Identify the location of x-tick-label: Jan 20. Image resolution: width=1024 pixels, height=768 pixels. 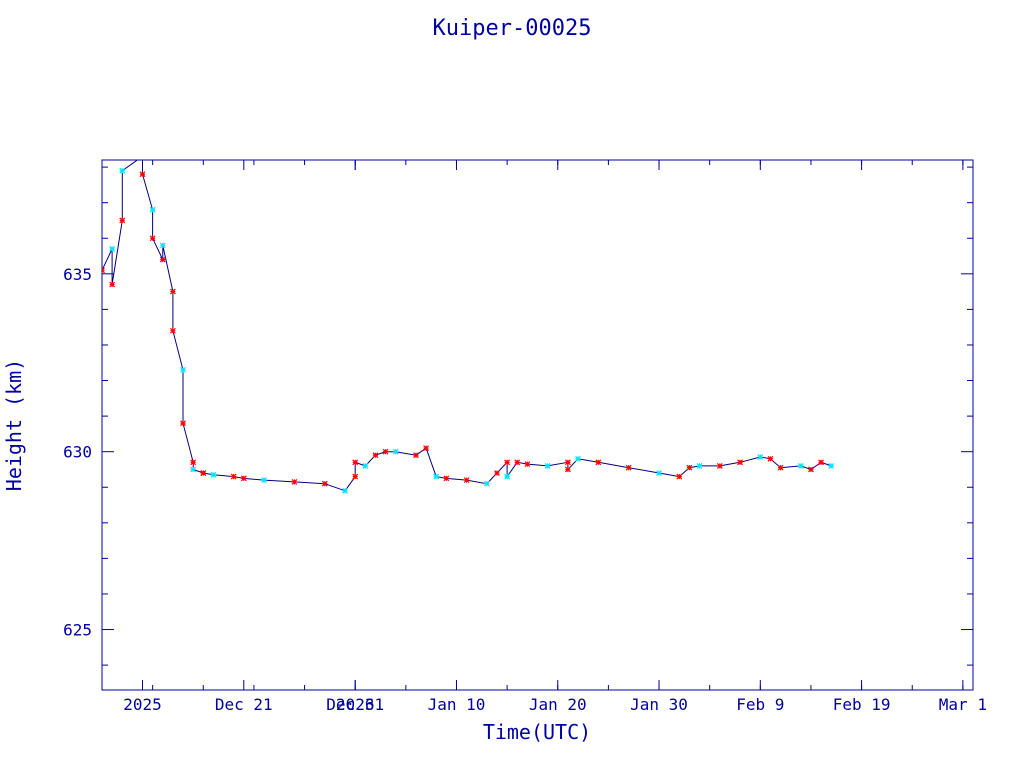
(558, 704).